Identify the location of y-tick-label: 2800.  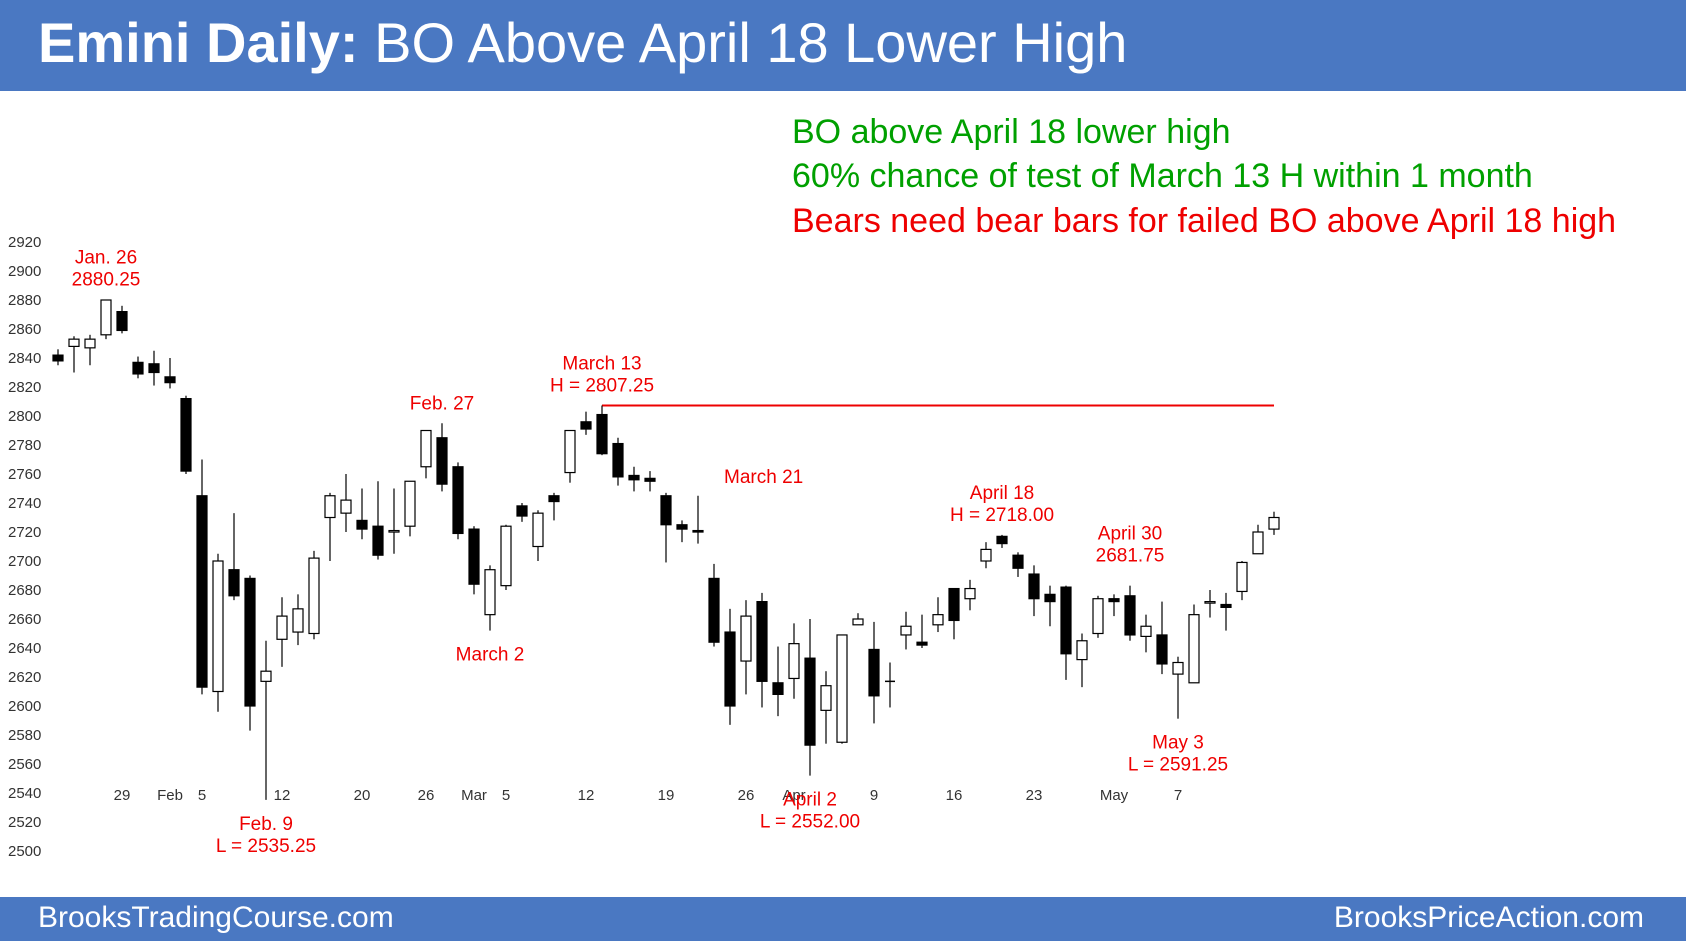
(24, 416).